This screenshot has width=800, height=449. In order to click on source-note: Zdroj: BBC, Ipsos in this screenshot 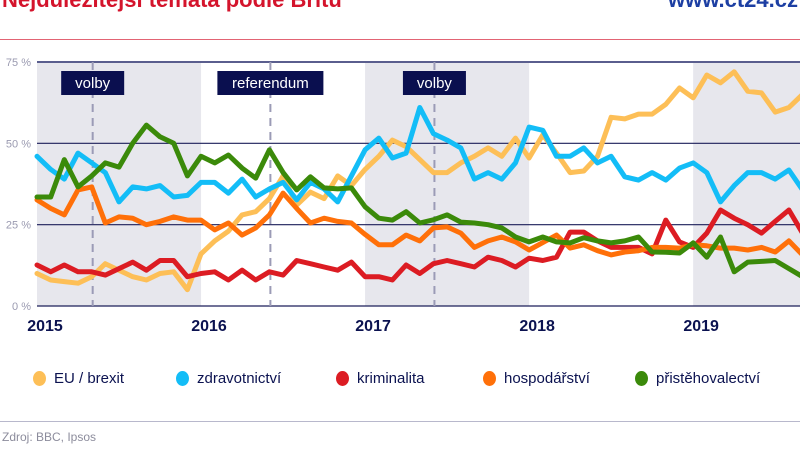, I will do `click(49, 437)`.